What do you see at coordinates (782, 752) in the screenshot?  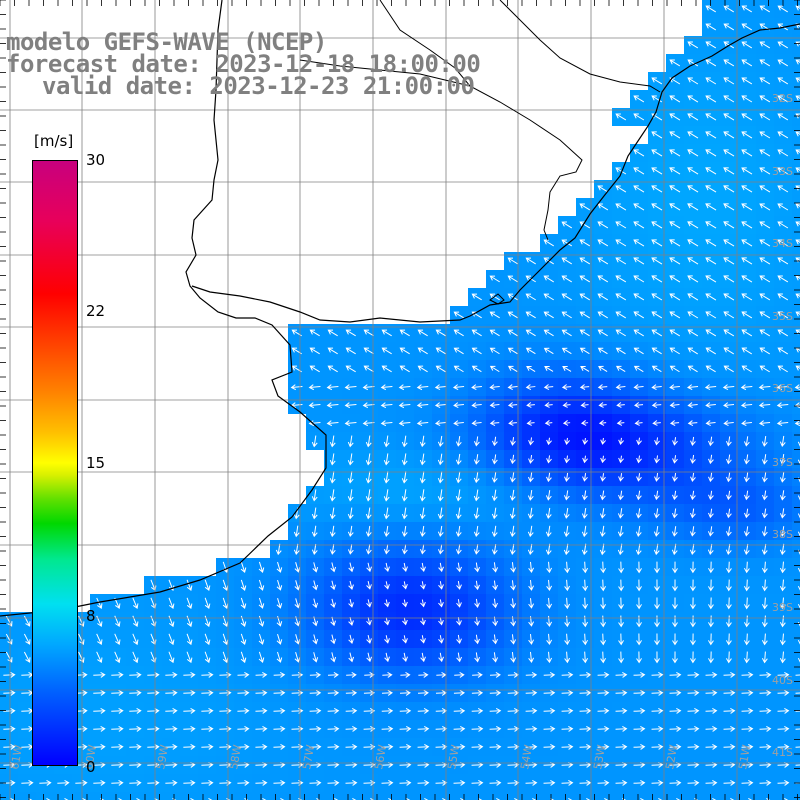 I see `latitude-label: 41S` at bounding box center [782, 752].